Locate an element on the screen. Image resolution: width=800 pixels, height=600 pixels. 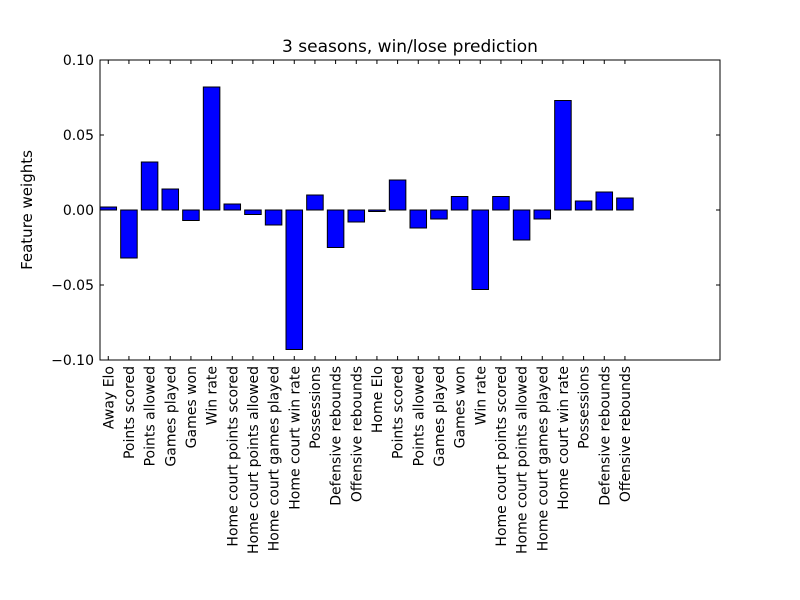
x-tick-label-25: Offensive rebounds is located at coordinates (626, 434).